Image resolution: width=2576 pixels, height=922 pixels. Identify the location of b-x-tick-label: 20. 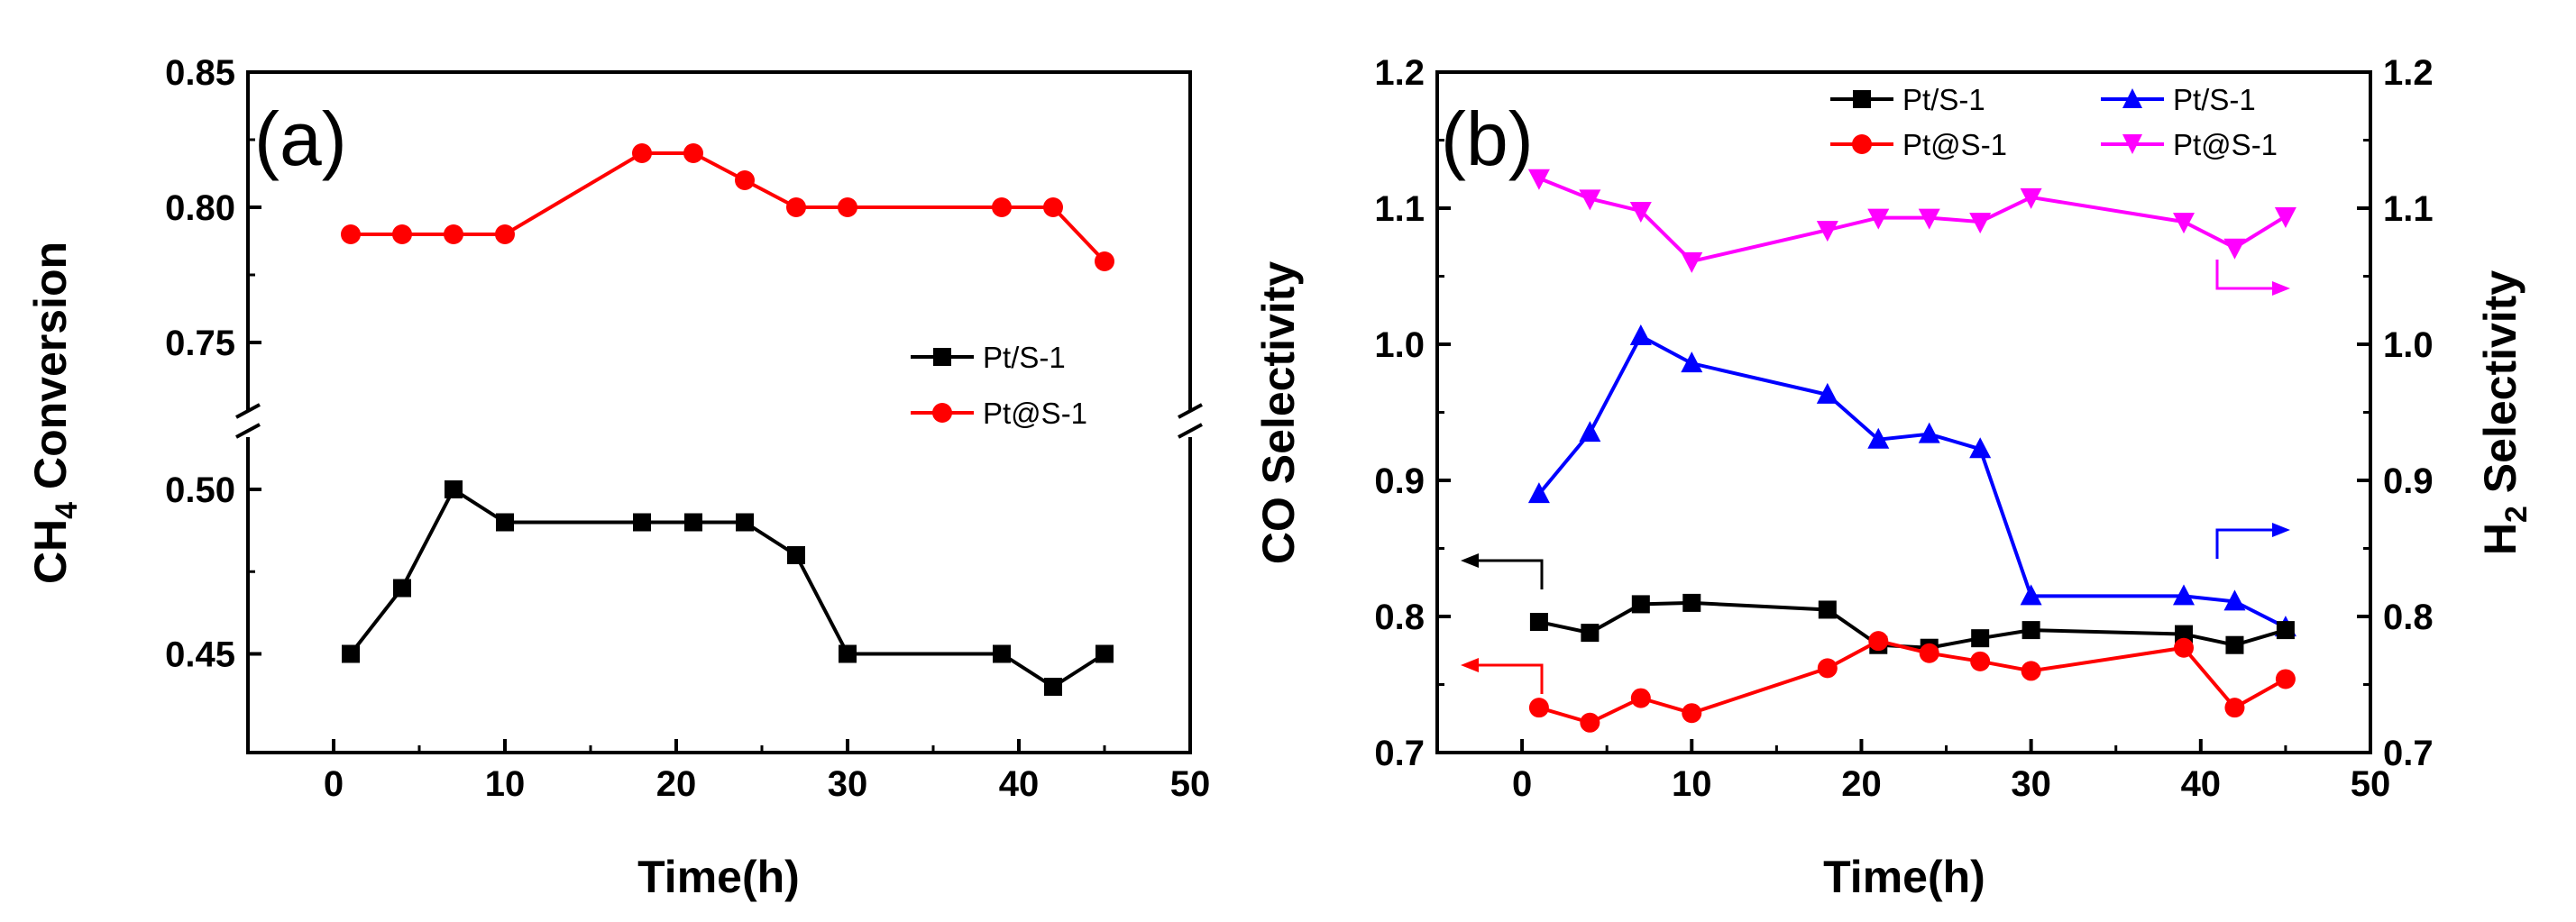
(1861, 784).